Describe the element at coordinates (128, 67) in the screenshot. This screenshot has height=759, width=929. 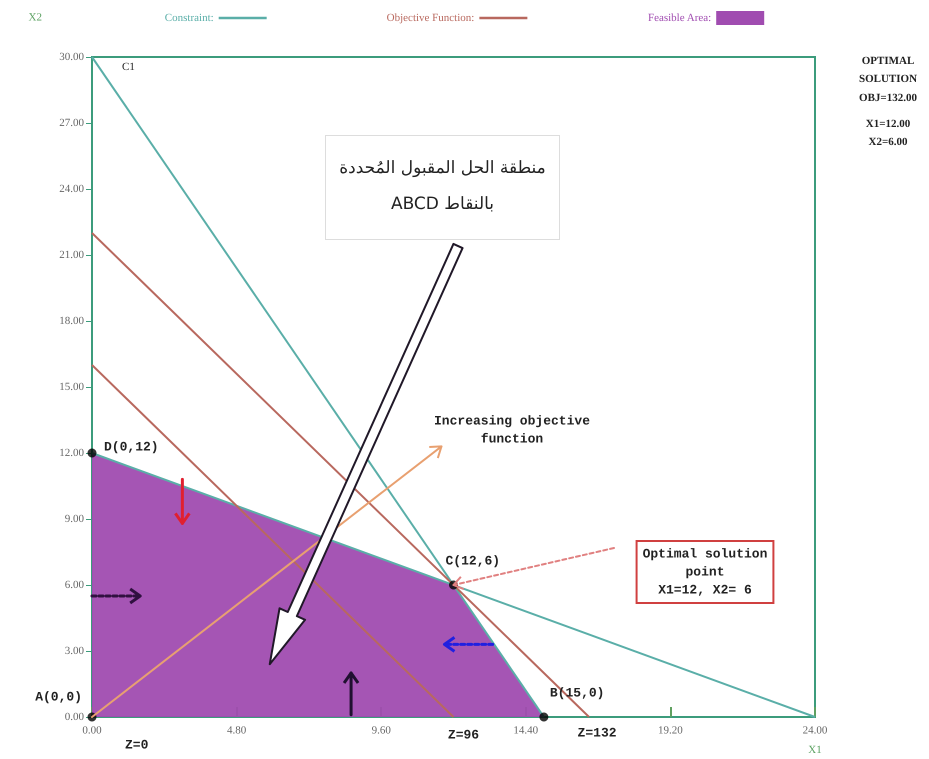
I see `annotation: C1` at that location.